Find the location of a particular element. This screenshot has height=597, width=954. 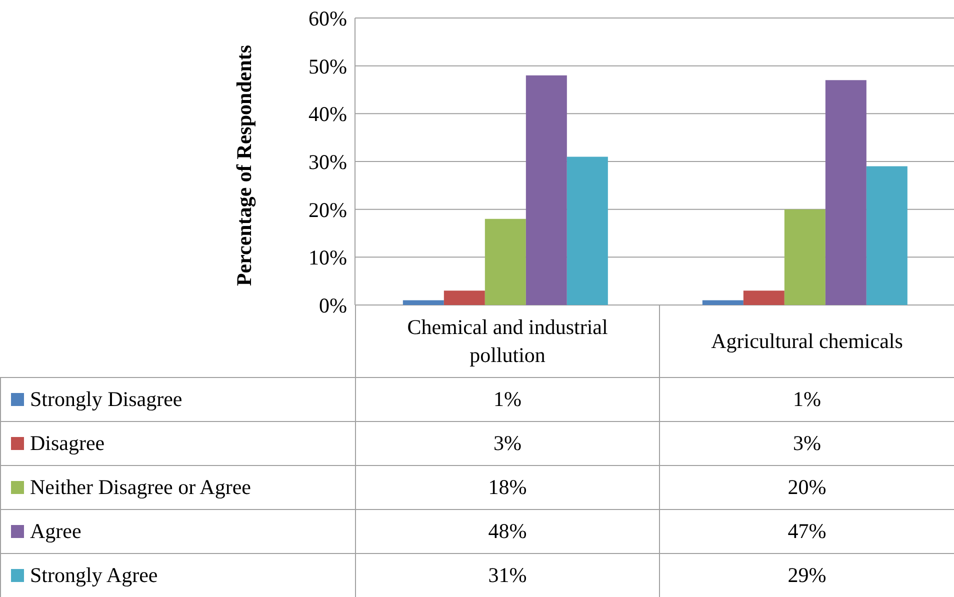

data-label: 18% is located at coordinates (508, 488).